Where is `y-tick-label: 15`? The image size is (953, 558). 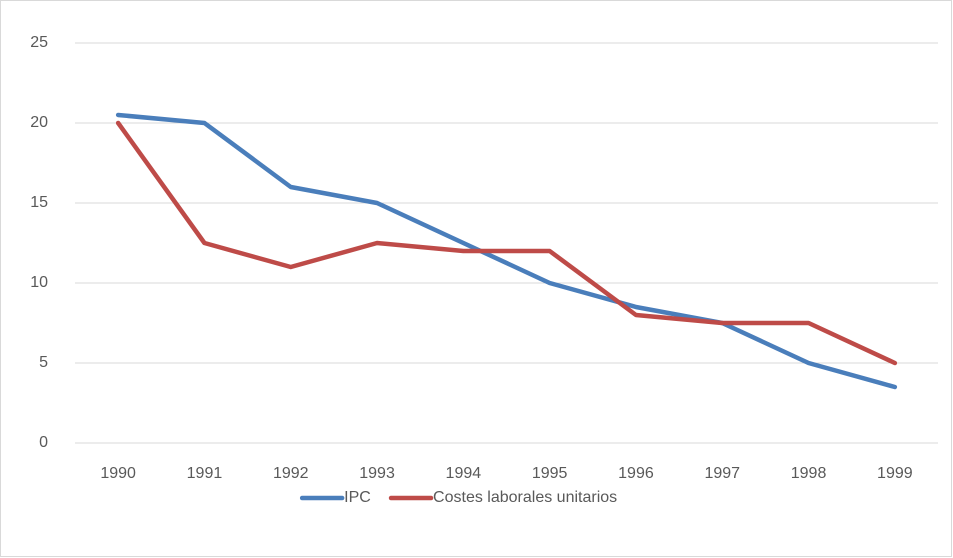
y-tick-label: 15 is located at coordinates (39, 202).